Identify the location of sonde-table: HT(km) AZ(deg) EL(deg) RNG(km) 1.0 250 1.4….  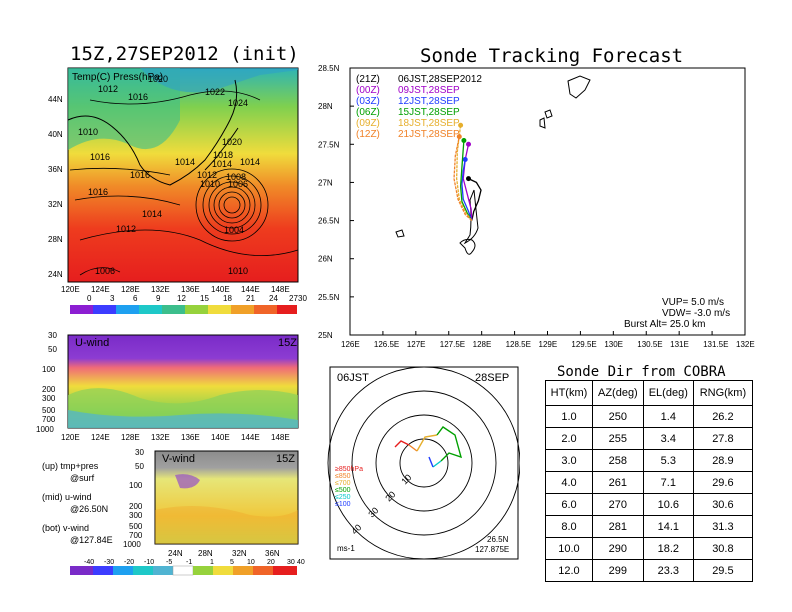
(649, 481).